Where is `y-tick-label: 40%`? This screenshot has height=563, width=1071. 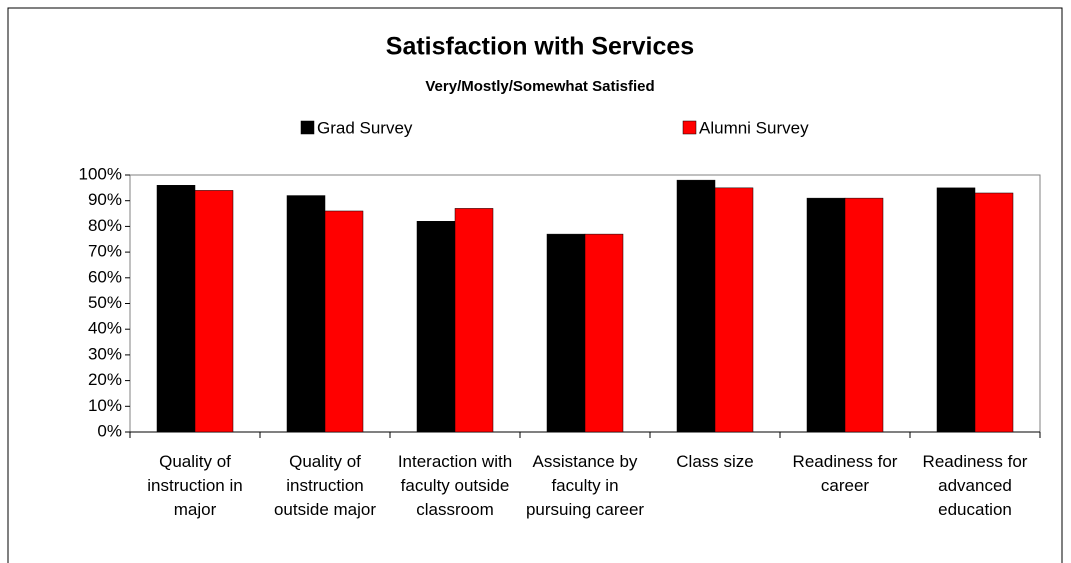
y-tick-label: 40% is located at coordinates (105, 328).